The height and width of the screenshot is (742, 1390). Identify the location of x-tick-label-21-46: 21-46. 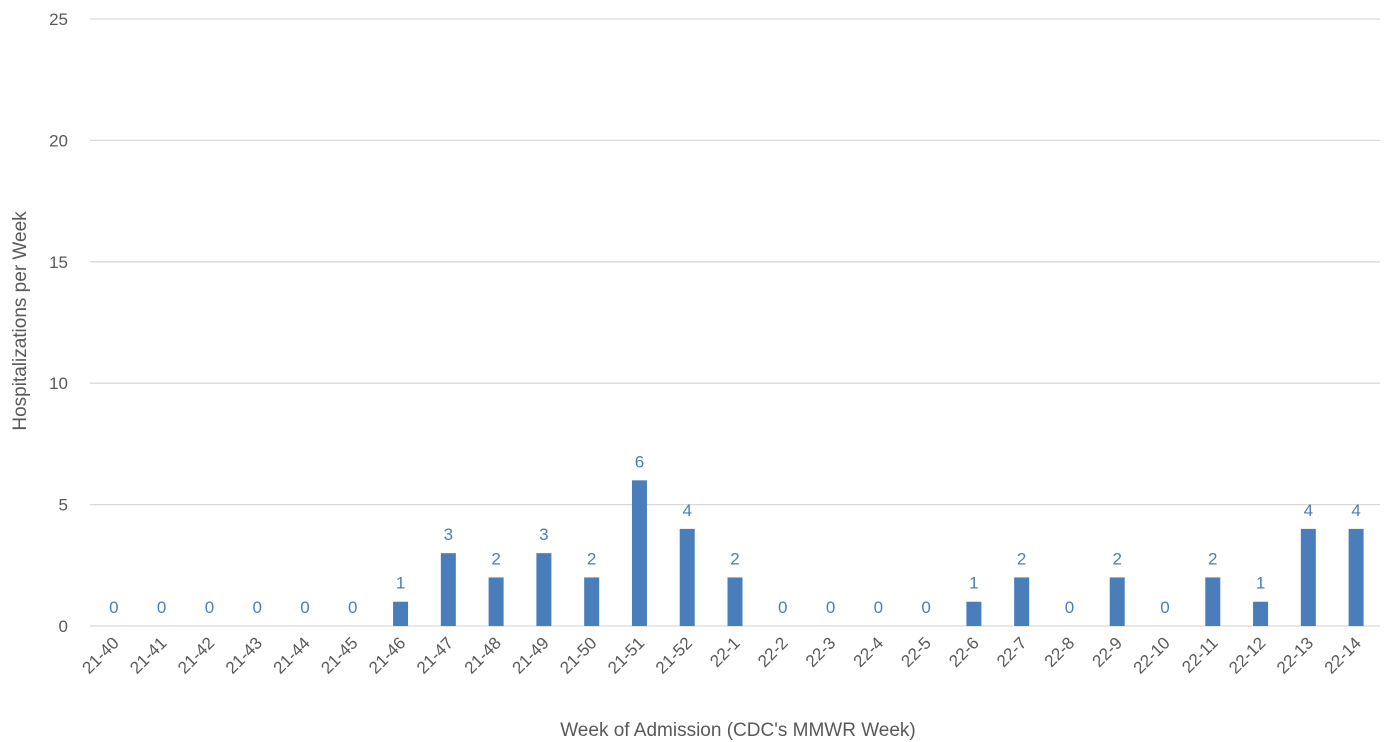
(387, 655).